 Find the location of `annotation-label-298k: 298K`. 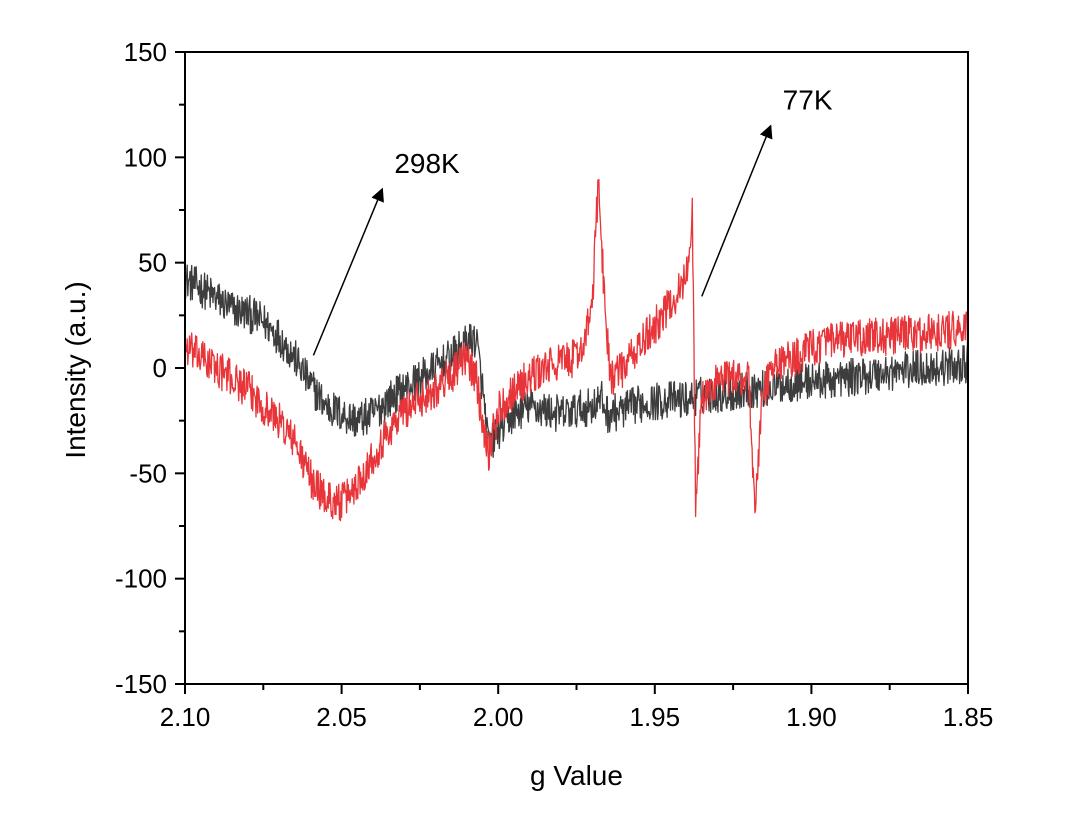

annotation-label-298k: 298K is located at coordinates (427, 163).